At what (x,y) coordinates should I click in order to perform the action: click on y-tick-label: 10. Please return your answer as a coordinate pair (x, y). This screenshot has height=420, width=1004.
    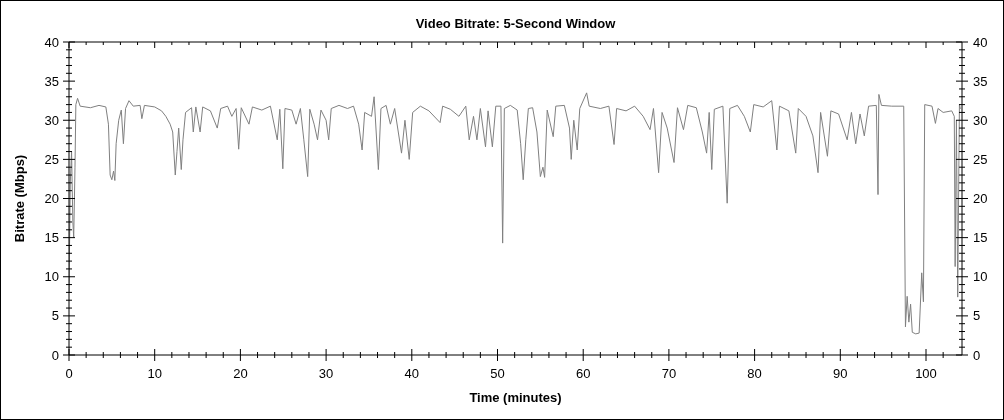
    Looking at the image, I should click on (51, 277).